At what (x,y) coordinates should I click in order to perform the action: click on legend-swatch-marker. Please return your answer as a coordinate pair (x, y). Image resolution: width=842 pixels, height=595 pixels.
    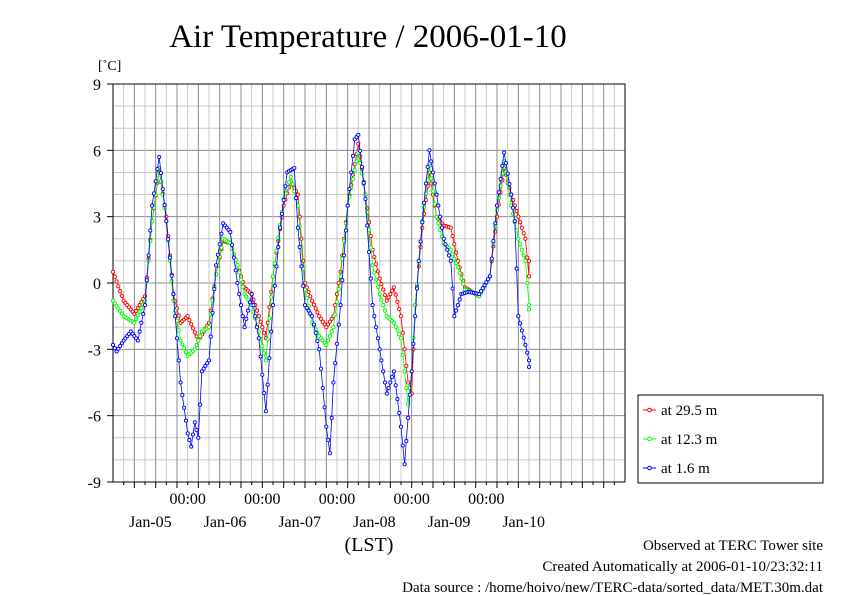
    Looking at the image, I should click on (649, 410).